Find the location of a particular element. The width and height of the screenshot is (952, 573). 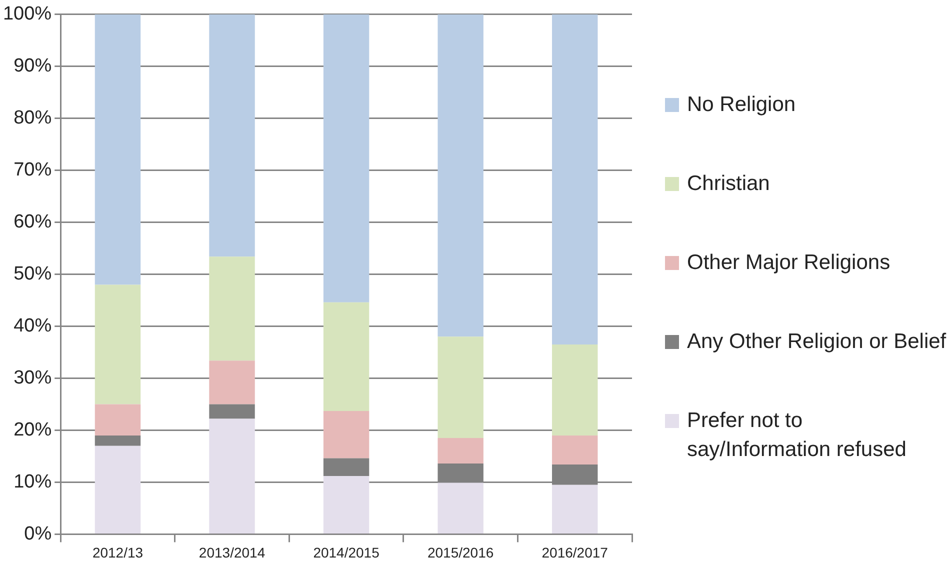

x-tick-label: 2012/13 is located at coordinates (118, 552).